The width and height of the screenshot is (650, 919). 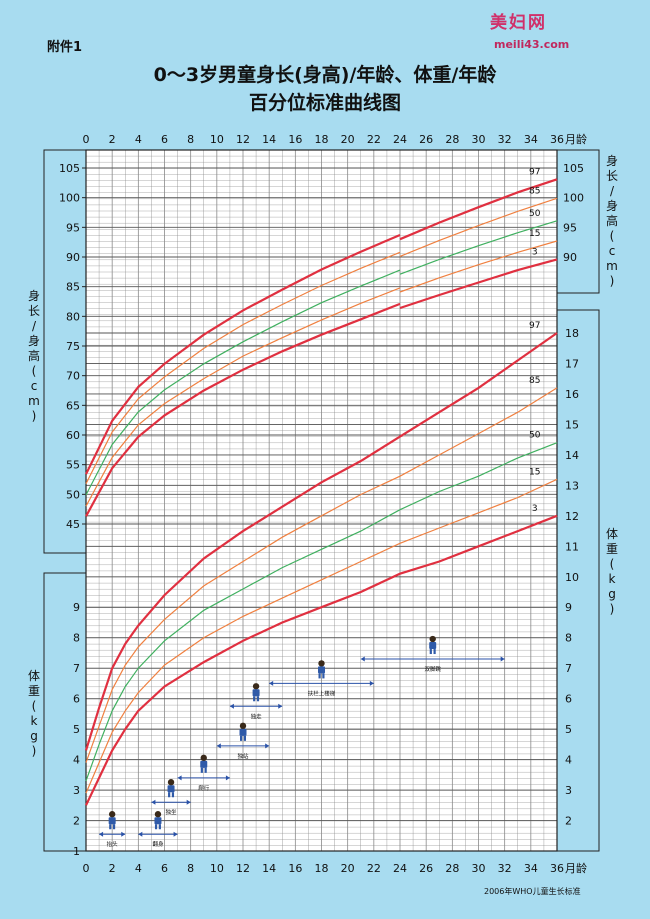 I want to click on x-tick-bottom: 36, so click(x=557, y=868).